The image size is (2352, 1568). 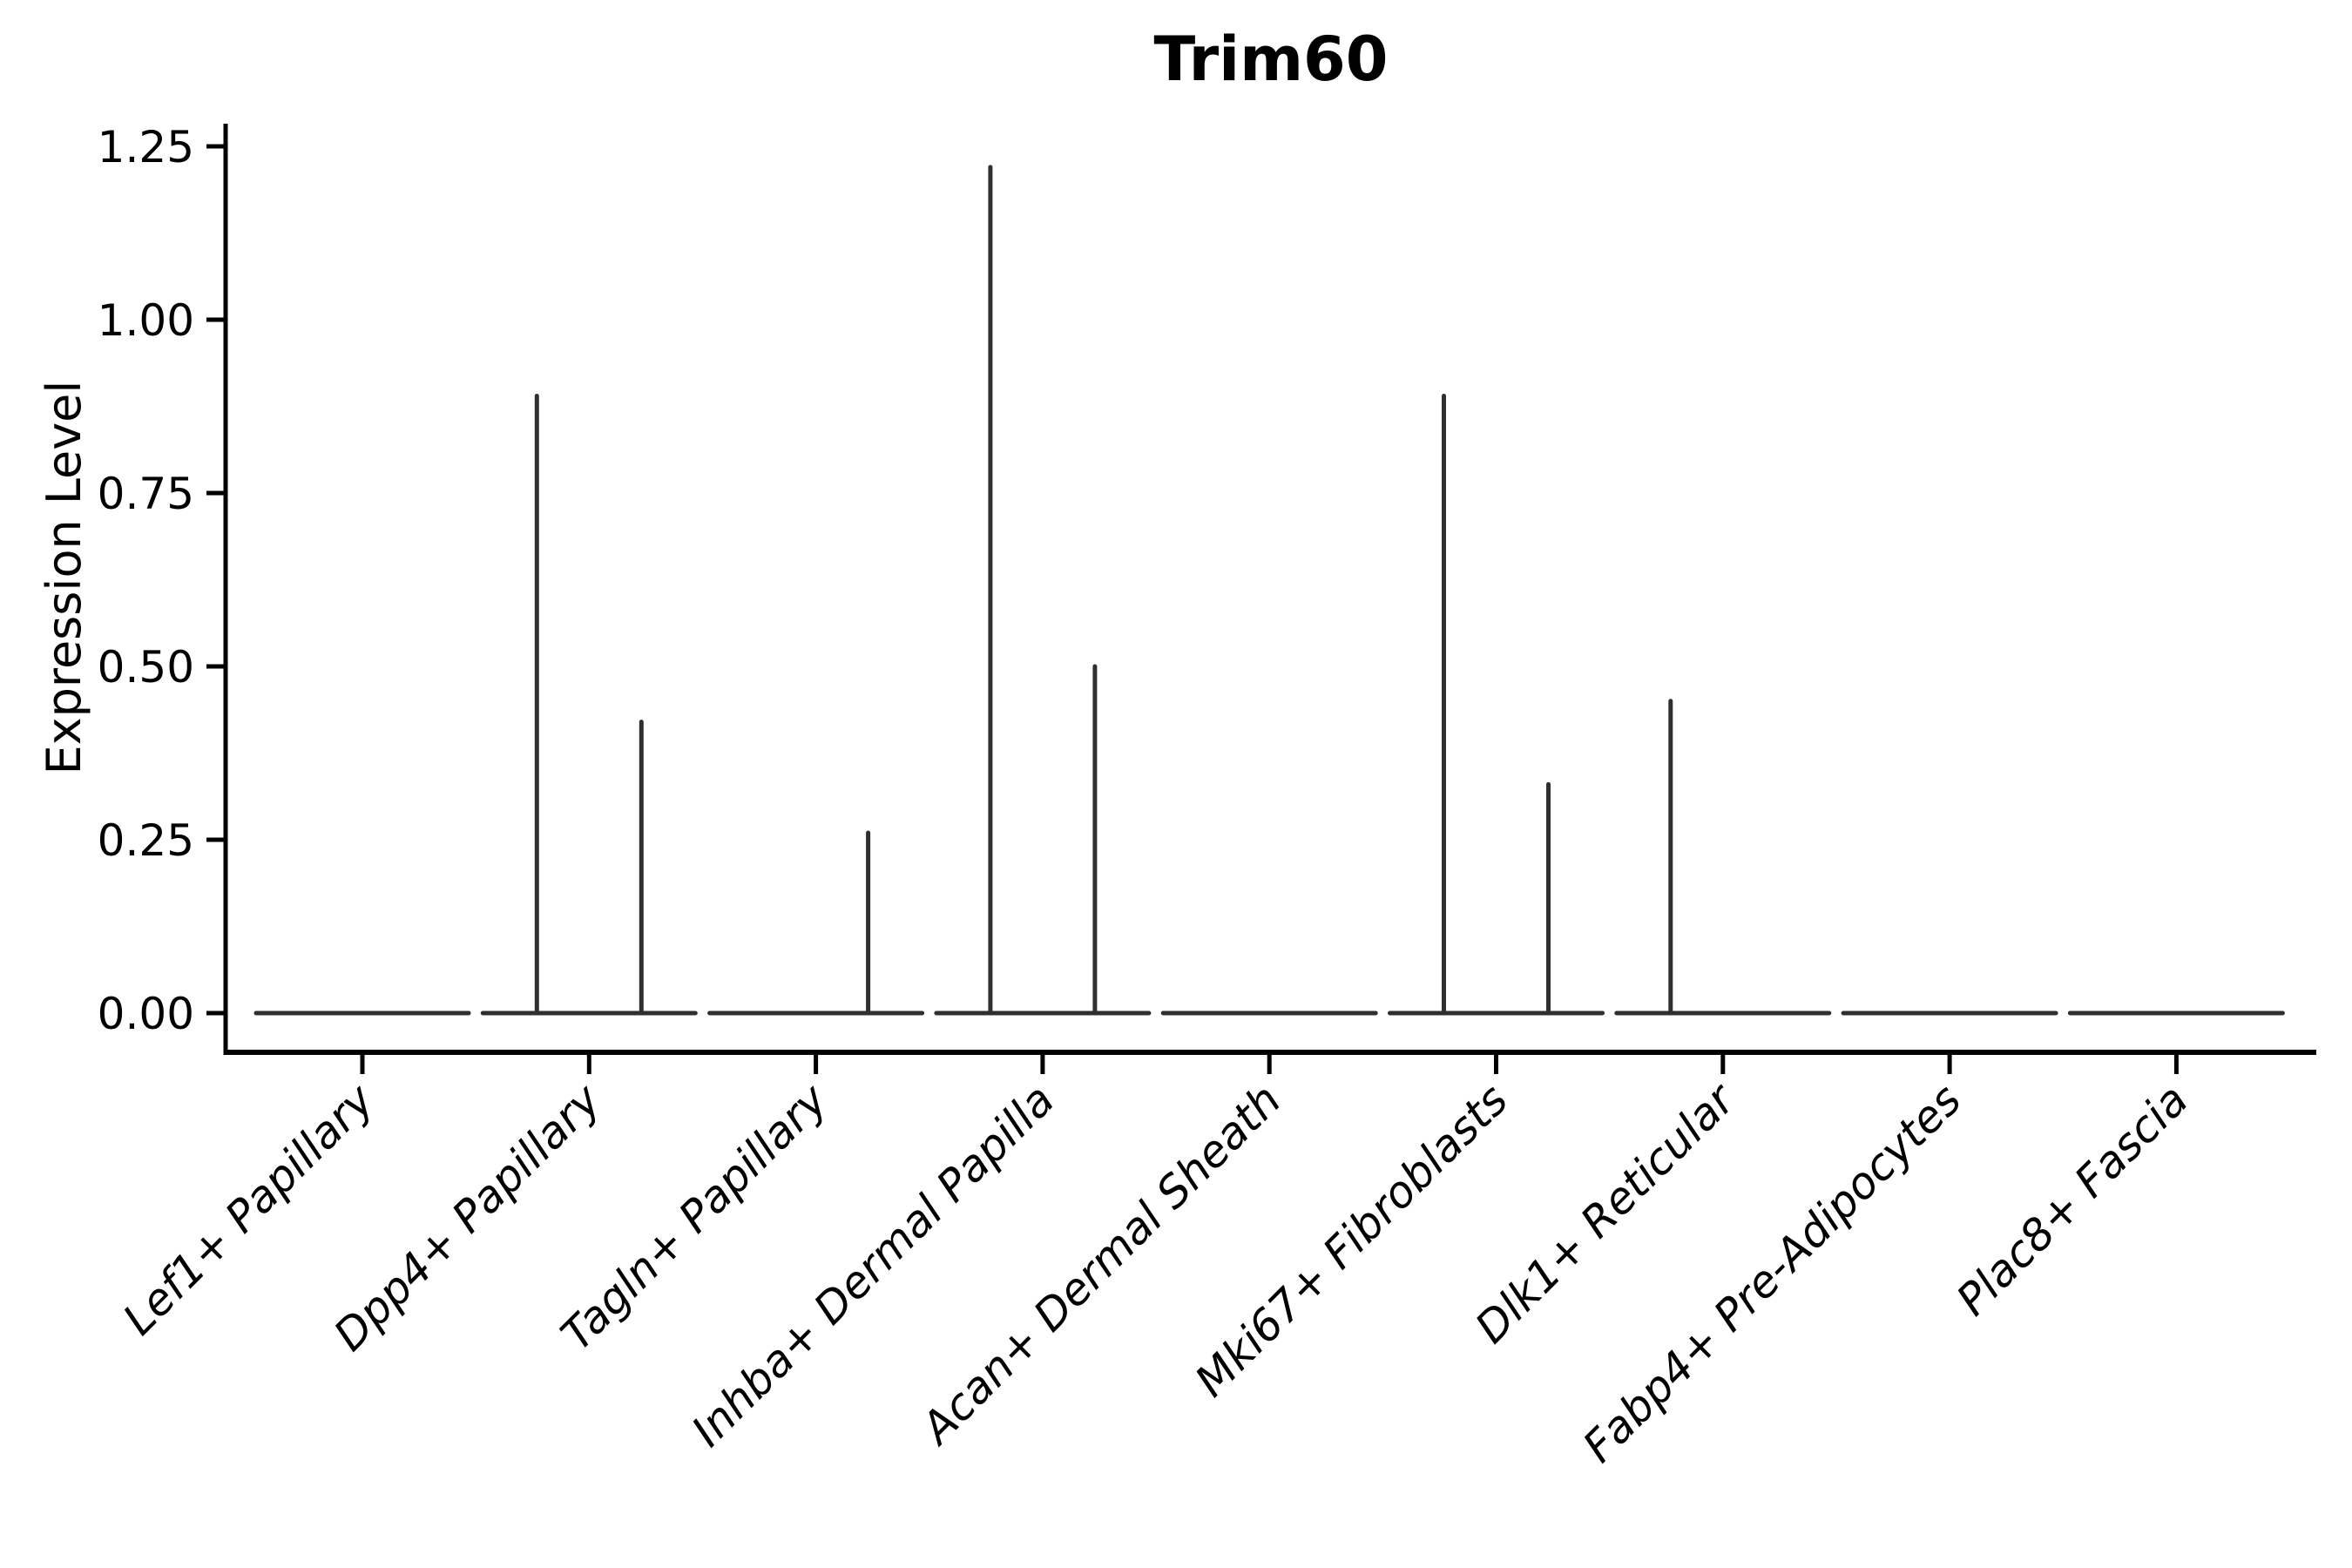 What do you see at coordinates (146, 1014) in the screenshot?
I see `y-tick-label: 0.00` at bounding box center [146, 1014].